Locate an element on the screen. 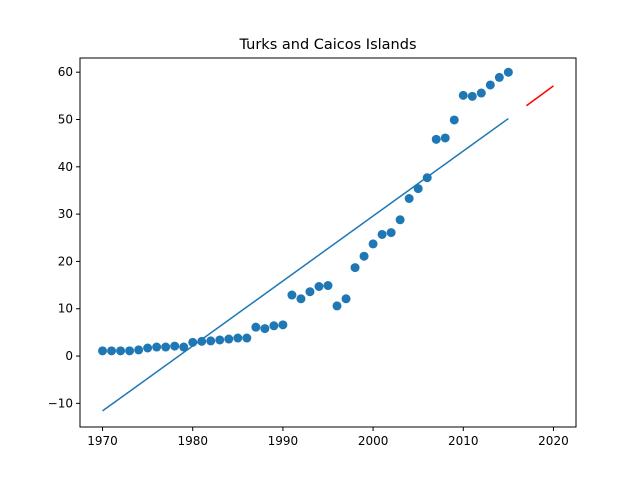  x-tick-label: 1970 is located at coordinates (102, 441).